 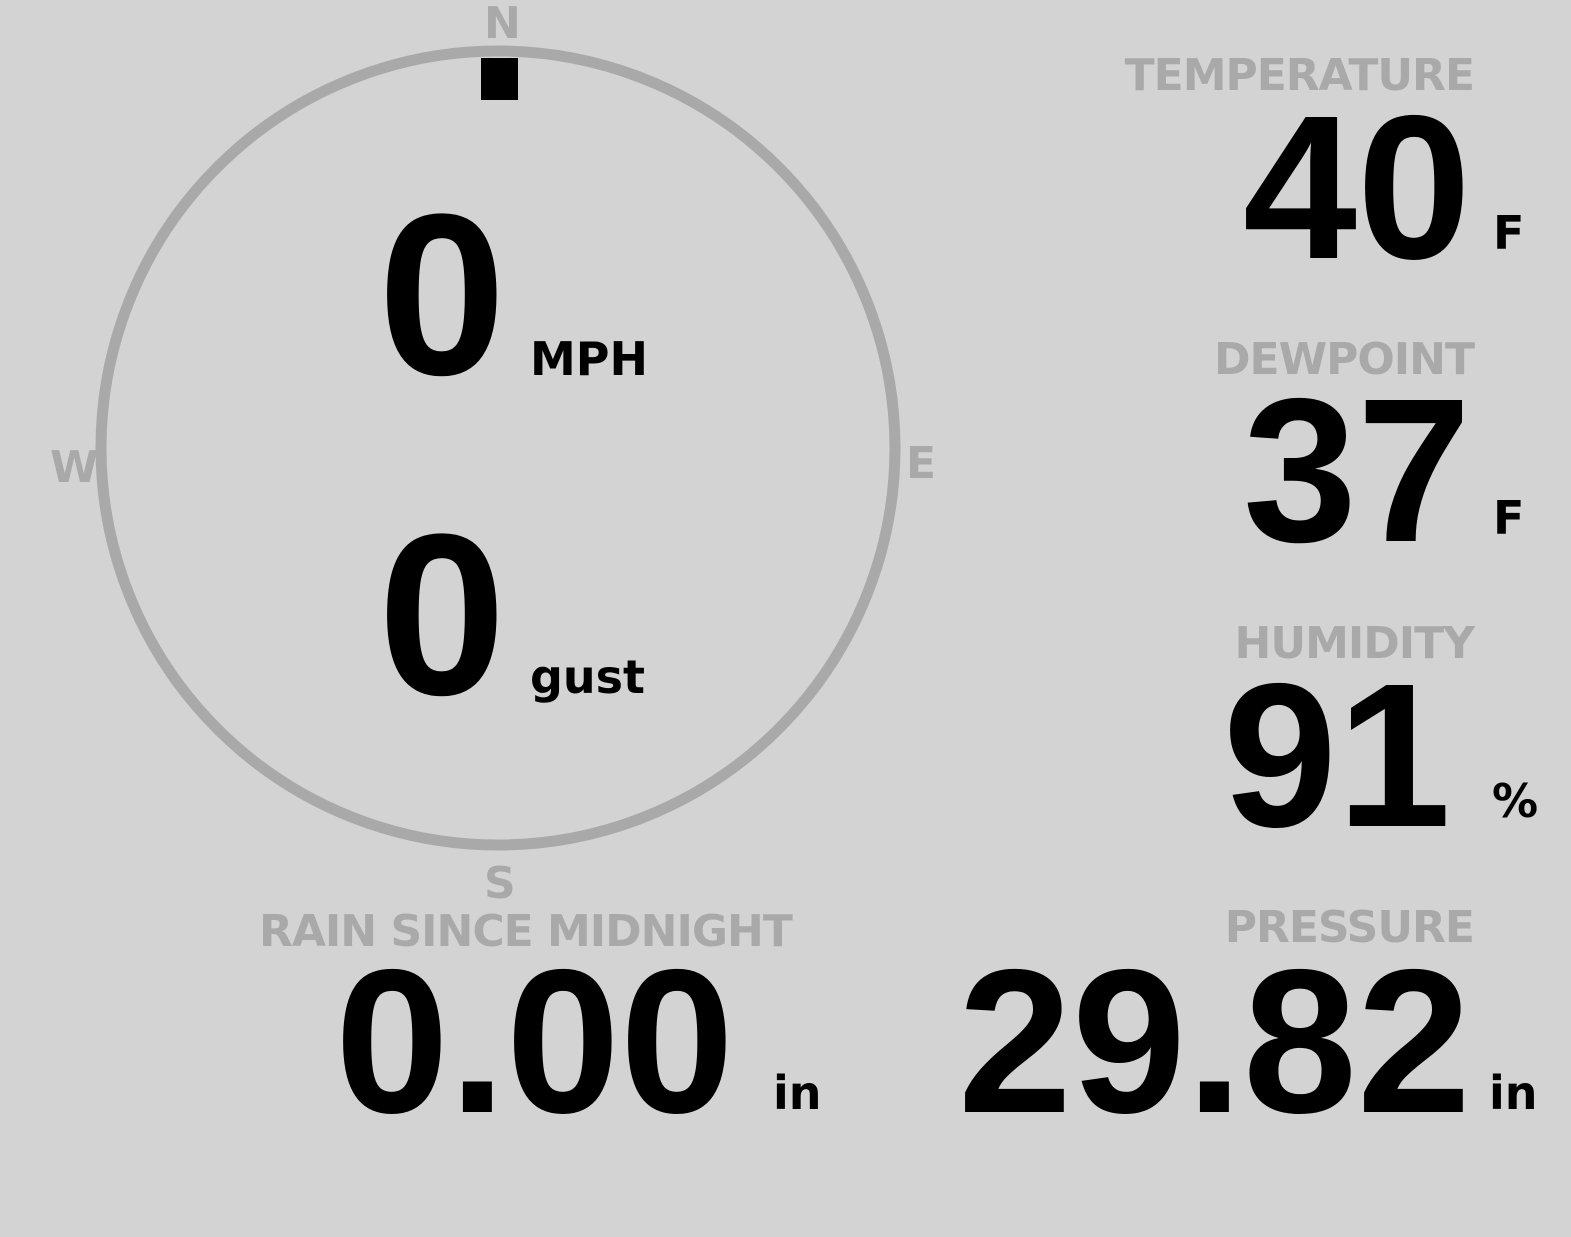 I want to click on wind-speed-value: 0, so click(x=442, y=294).